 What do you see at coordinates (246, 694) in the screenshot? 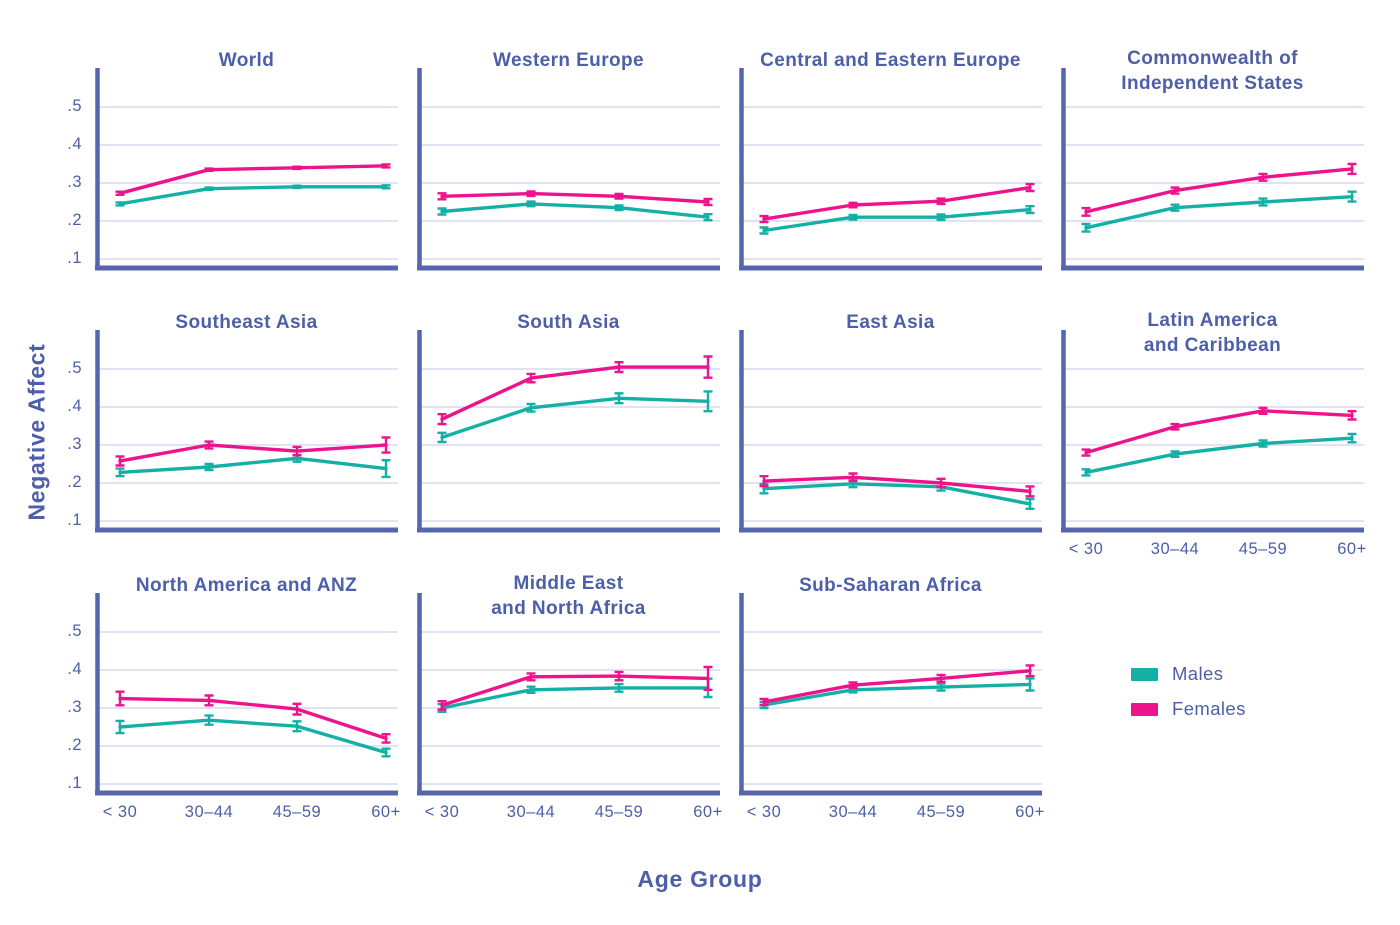
I see `panel-plot-north-america-and-anz` at bounding box center [246, 694].